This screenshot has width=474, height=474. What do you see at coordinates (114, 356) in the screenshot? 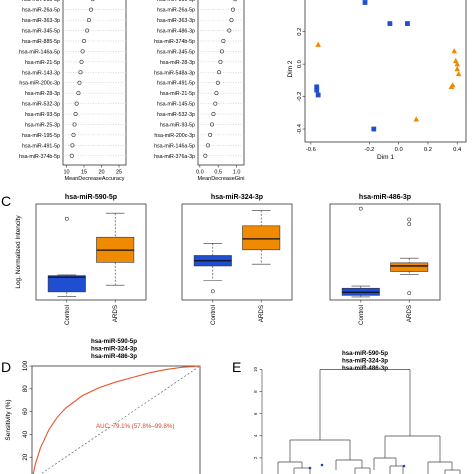
I see `roc-title-line: hsa-miR-486-3p` at bounding box center [114, 356].